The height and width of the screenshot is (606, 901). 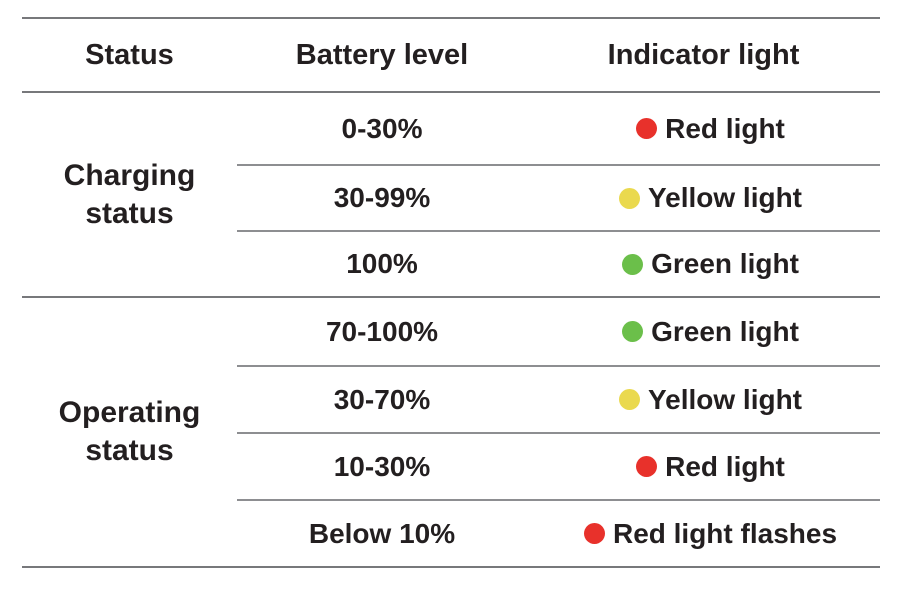 I want to click on table-row: 100% Green light, so click(x=451, y=264).